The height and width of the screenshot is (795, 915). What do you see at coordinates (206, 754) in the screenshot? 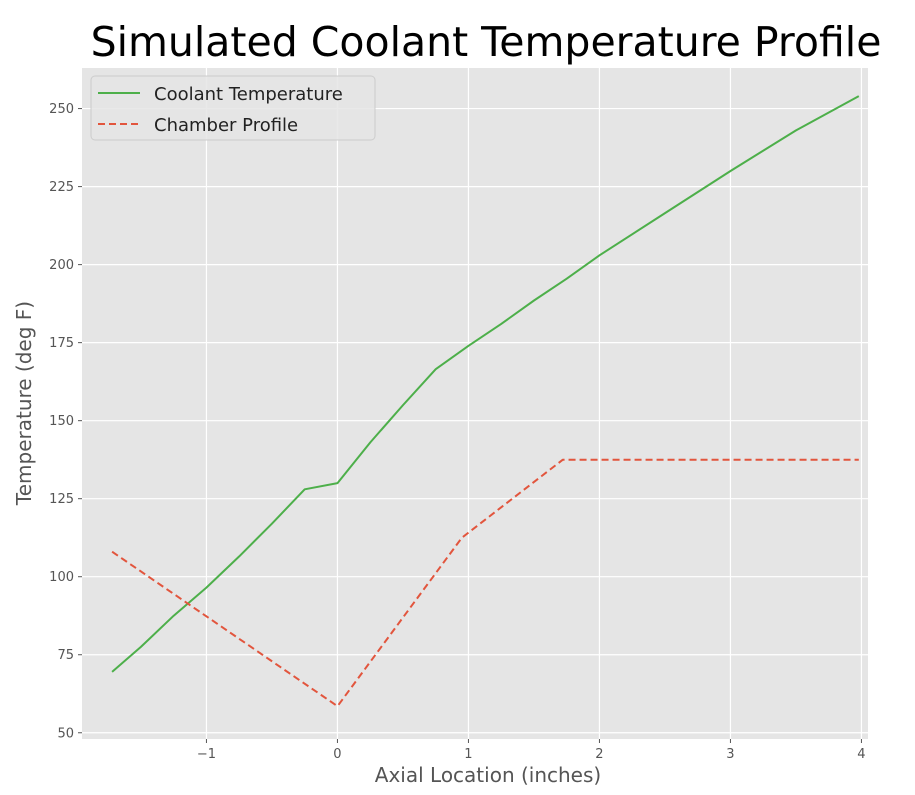
I see `x-tick-label: −1` at bounding box center [206, 754].